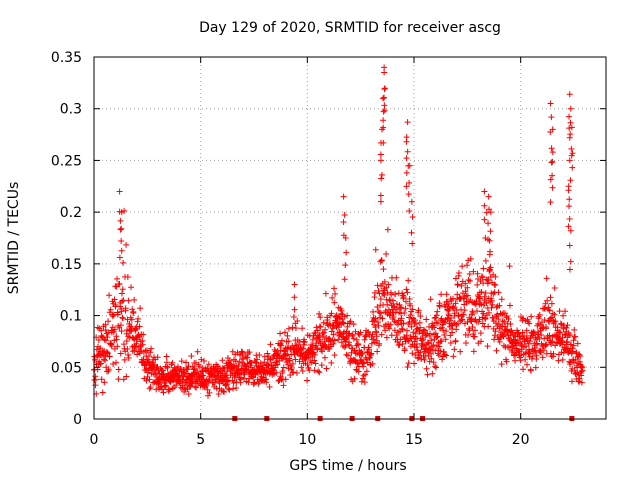  What do you see at coordinates (66, 265) in the screenshot?
I see `y-tick-label: 0.15` at bounding box center [66, 265].